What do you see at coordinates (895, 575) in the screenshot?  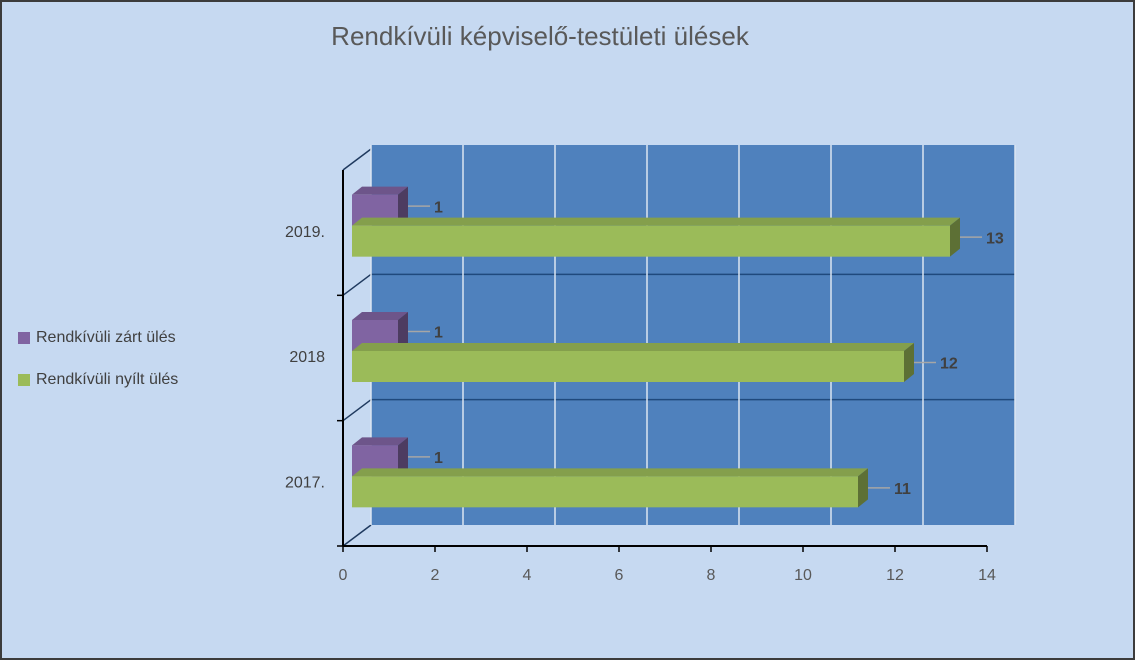 I see `x-tick-label: 12` at bounding box center [895, 575].